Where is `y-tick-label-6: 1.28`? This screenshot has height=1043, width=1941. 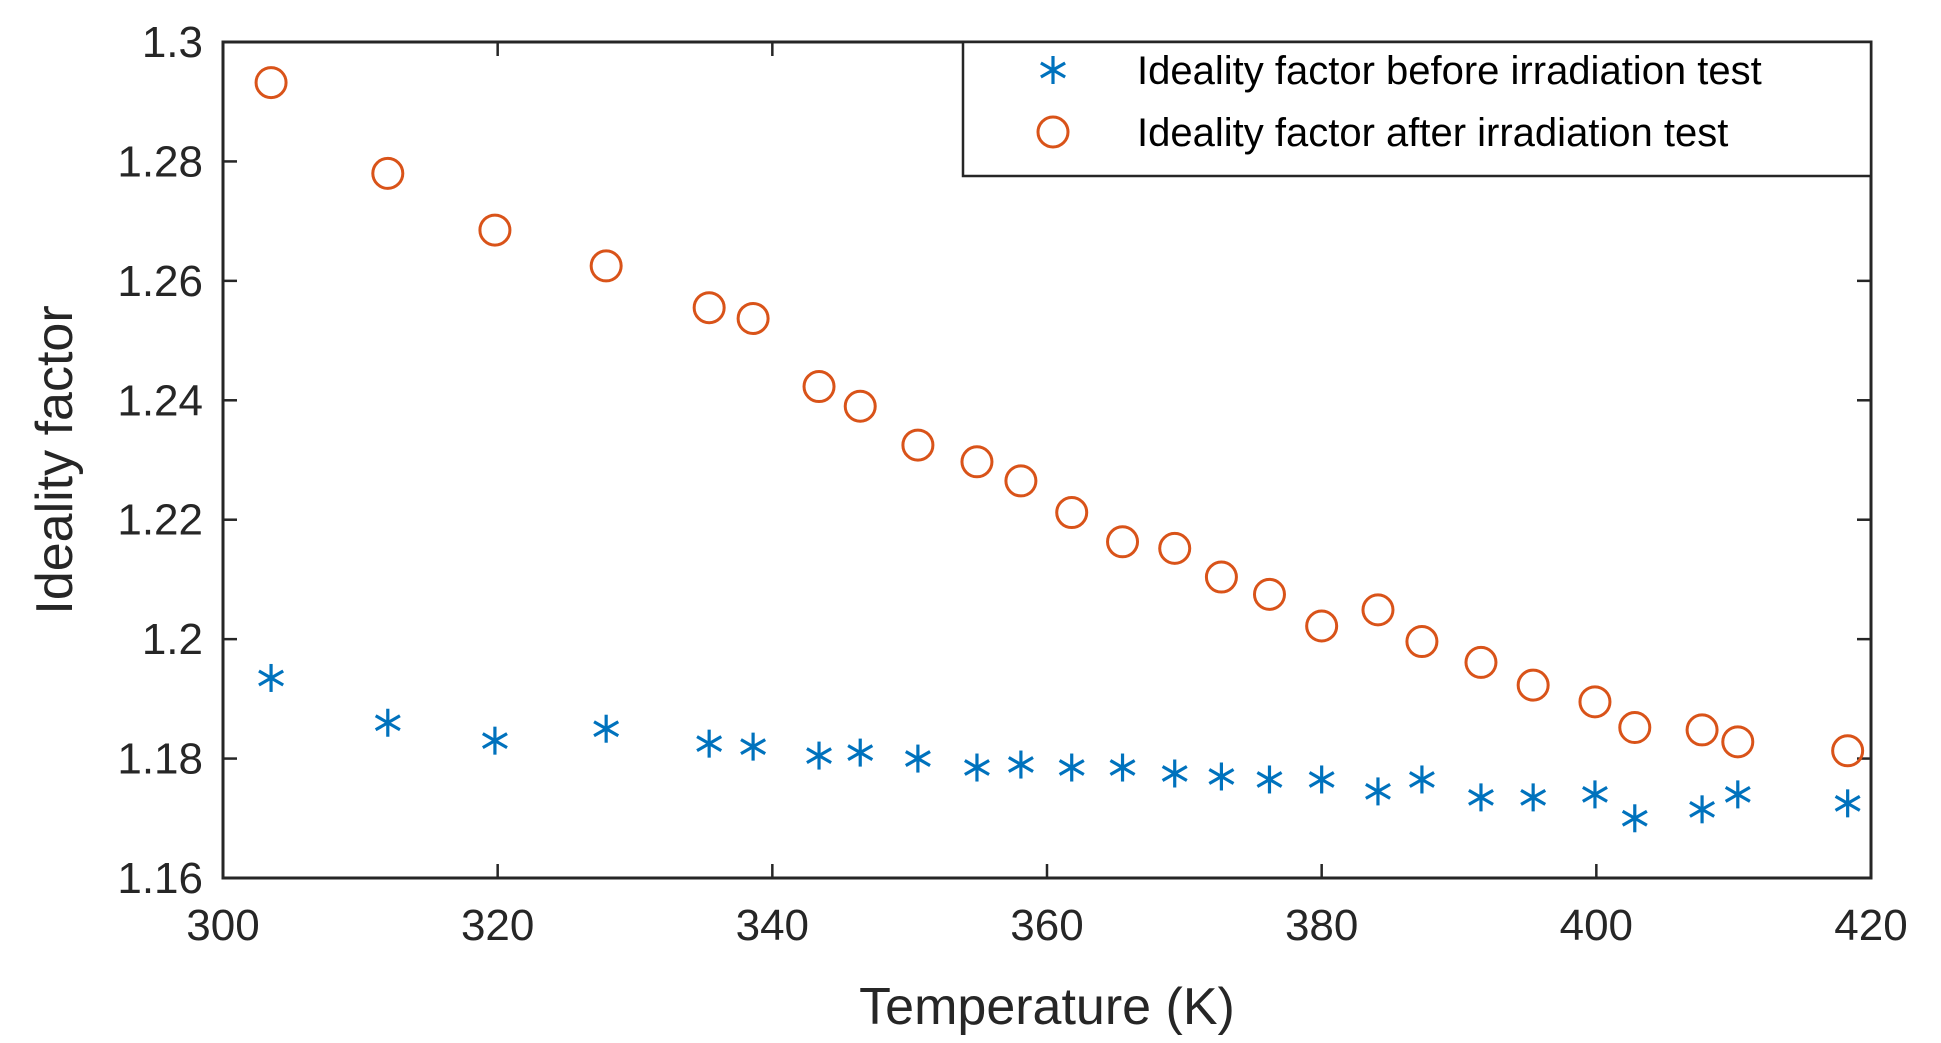 y-tick-label-6: 1.28 is located at coordinates (160, 161).